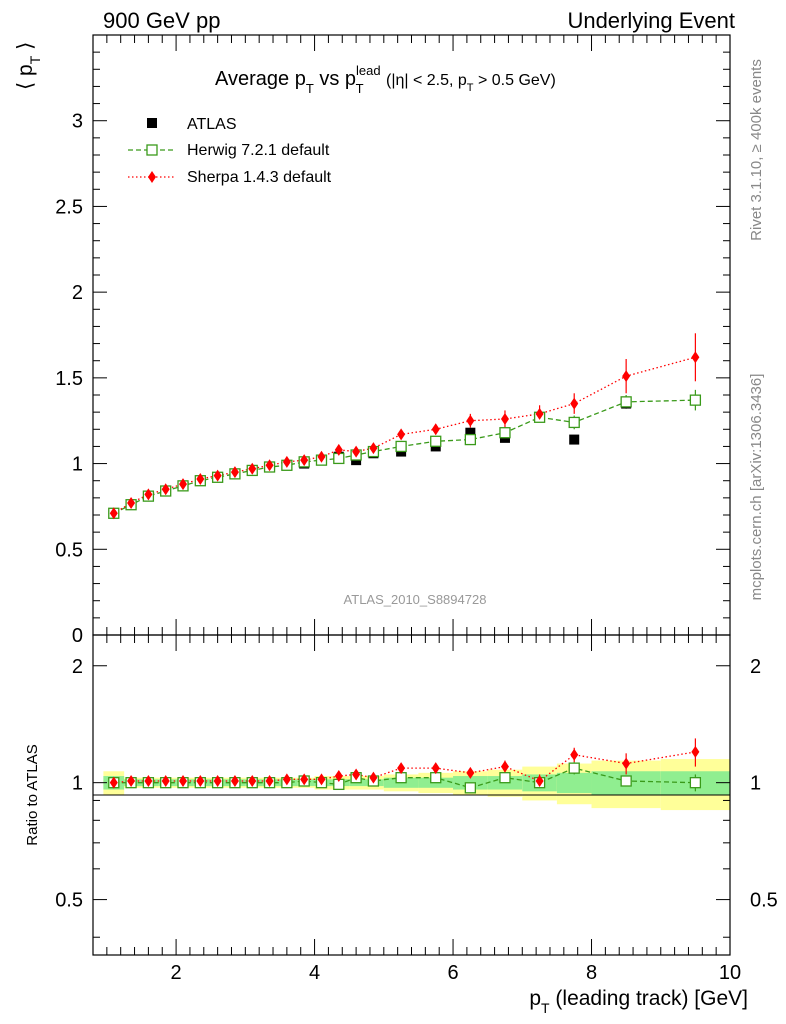 The height and width of the screenshot is (1024, 786). I want to click on herwig-line, so click(404, 456).